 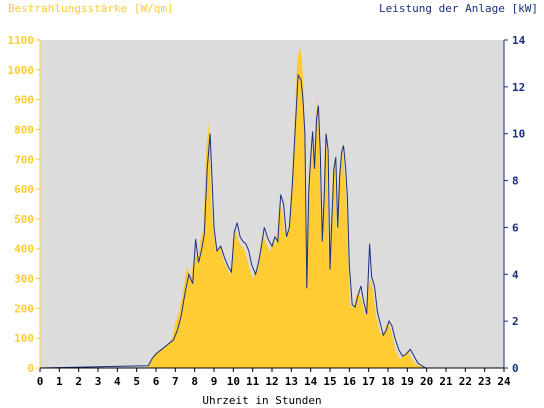 I want to click on x-tick-label: 18, so click(x=387, y=381).